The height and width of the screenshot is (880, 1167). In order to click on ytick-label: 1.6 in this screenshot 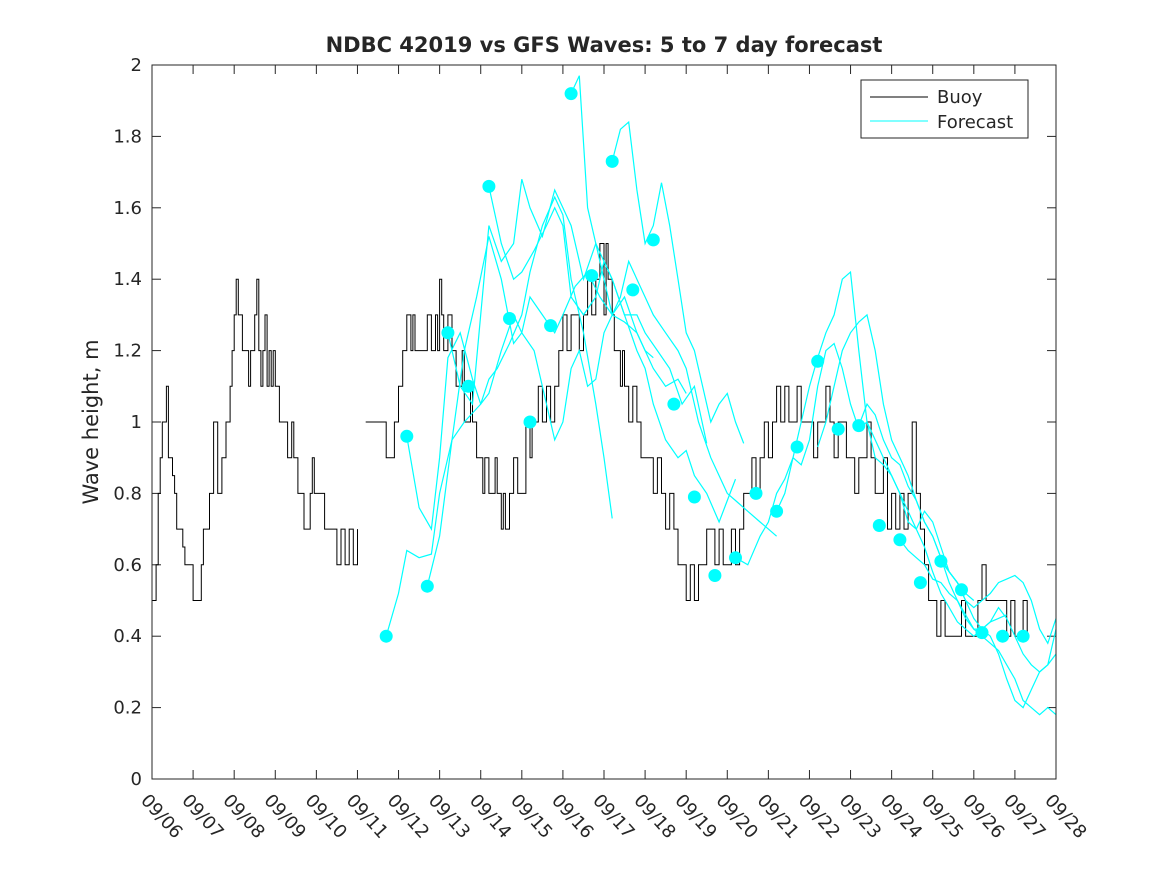, I will do `click(127, 208)`.